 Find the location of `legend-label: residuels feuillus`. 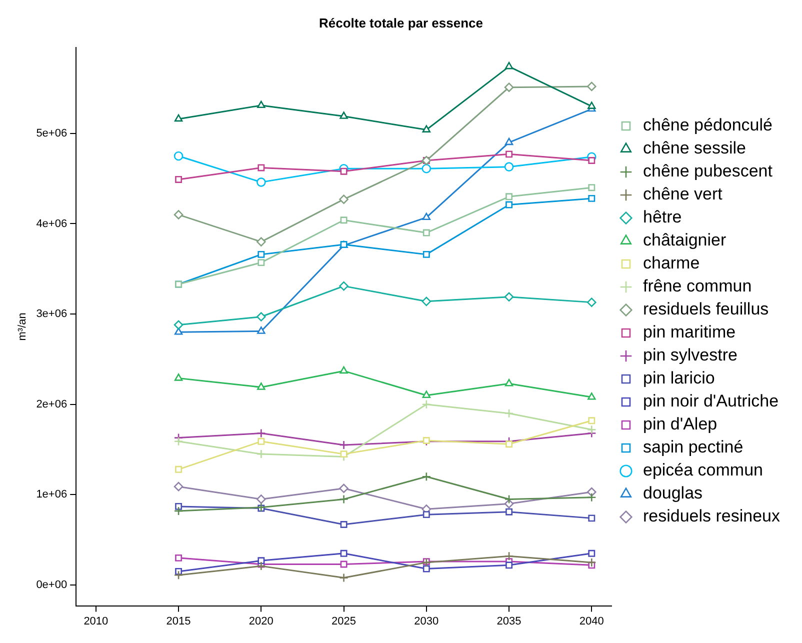

legend-label: residuels feuillus is located at coordinates (705, 309).